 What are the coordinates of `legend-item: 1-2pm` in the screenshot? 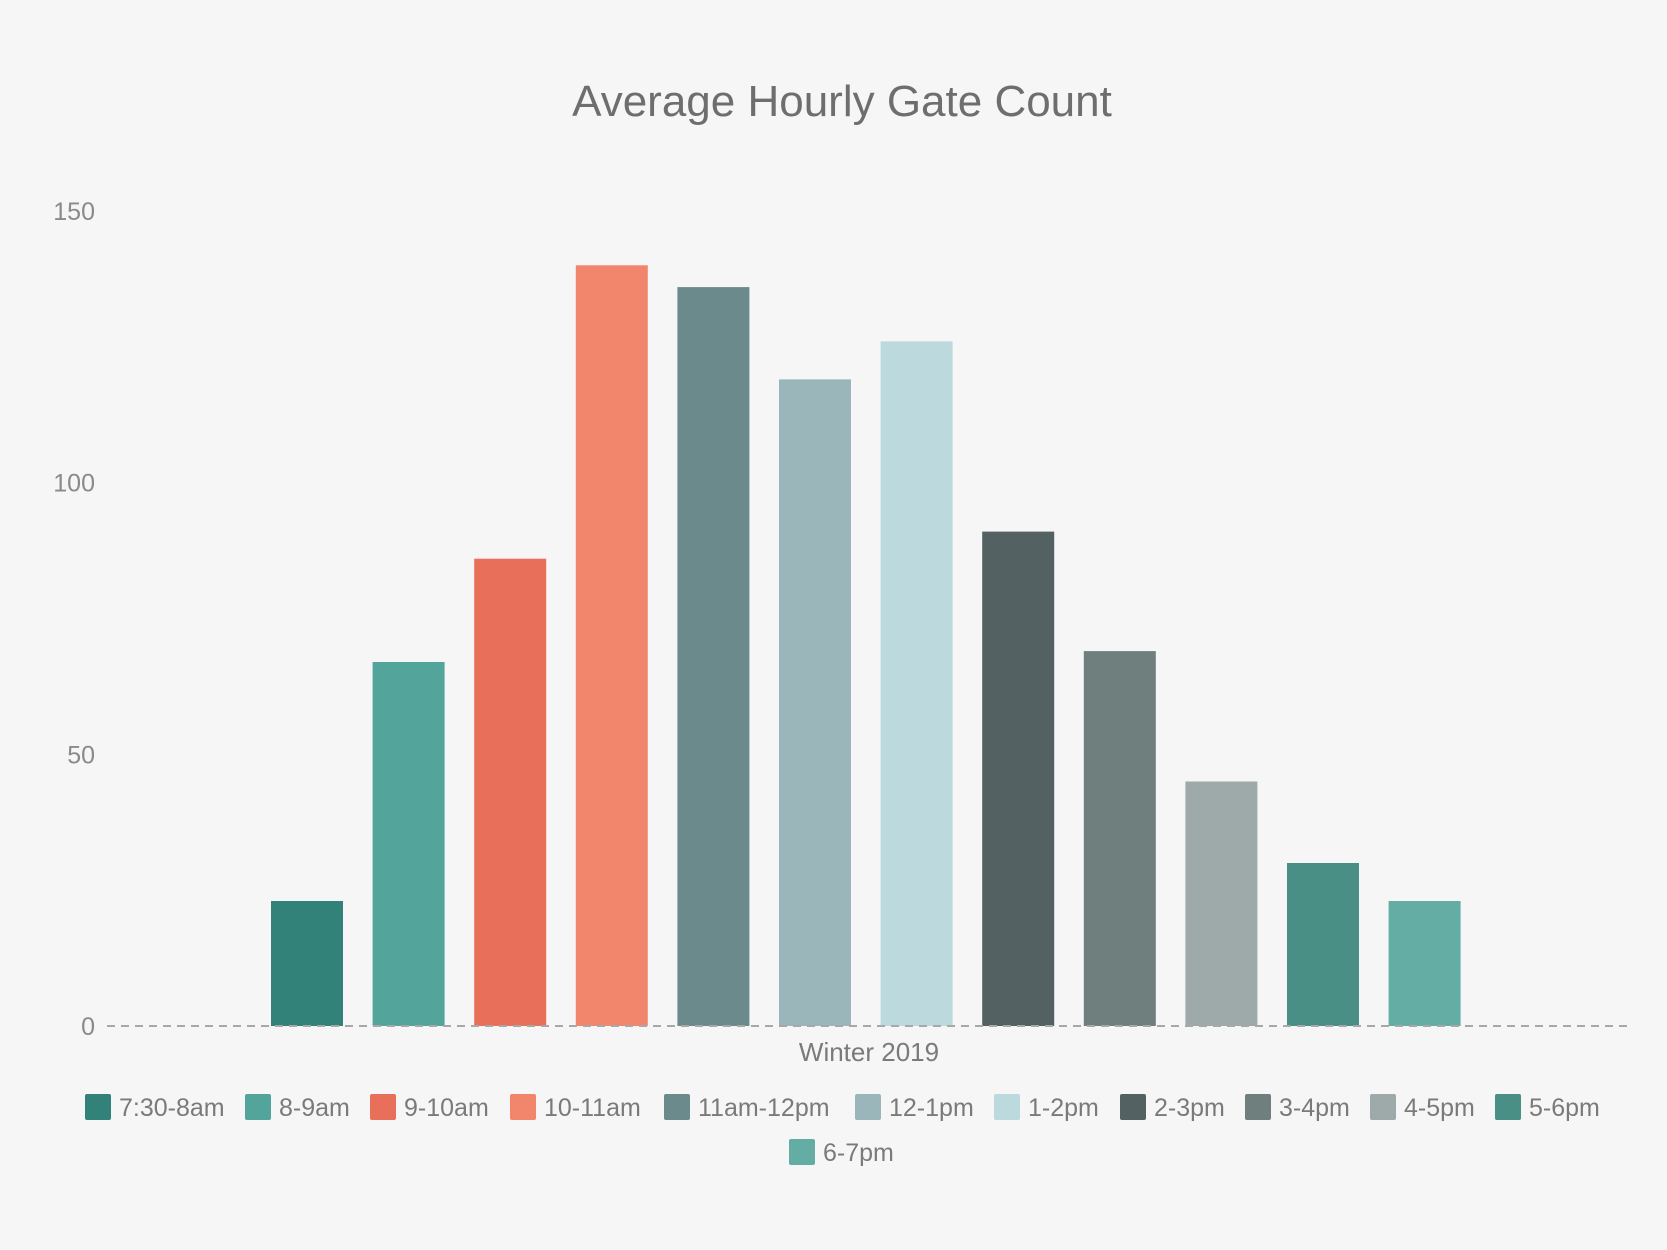 It's located at (1046, 1108).